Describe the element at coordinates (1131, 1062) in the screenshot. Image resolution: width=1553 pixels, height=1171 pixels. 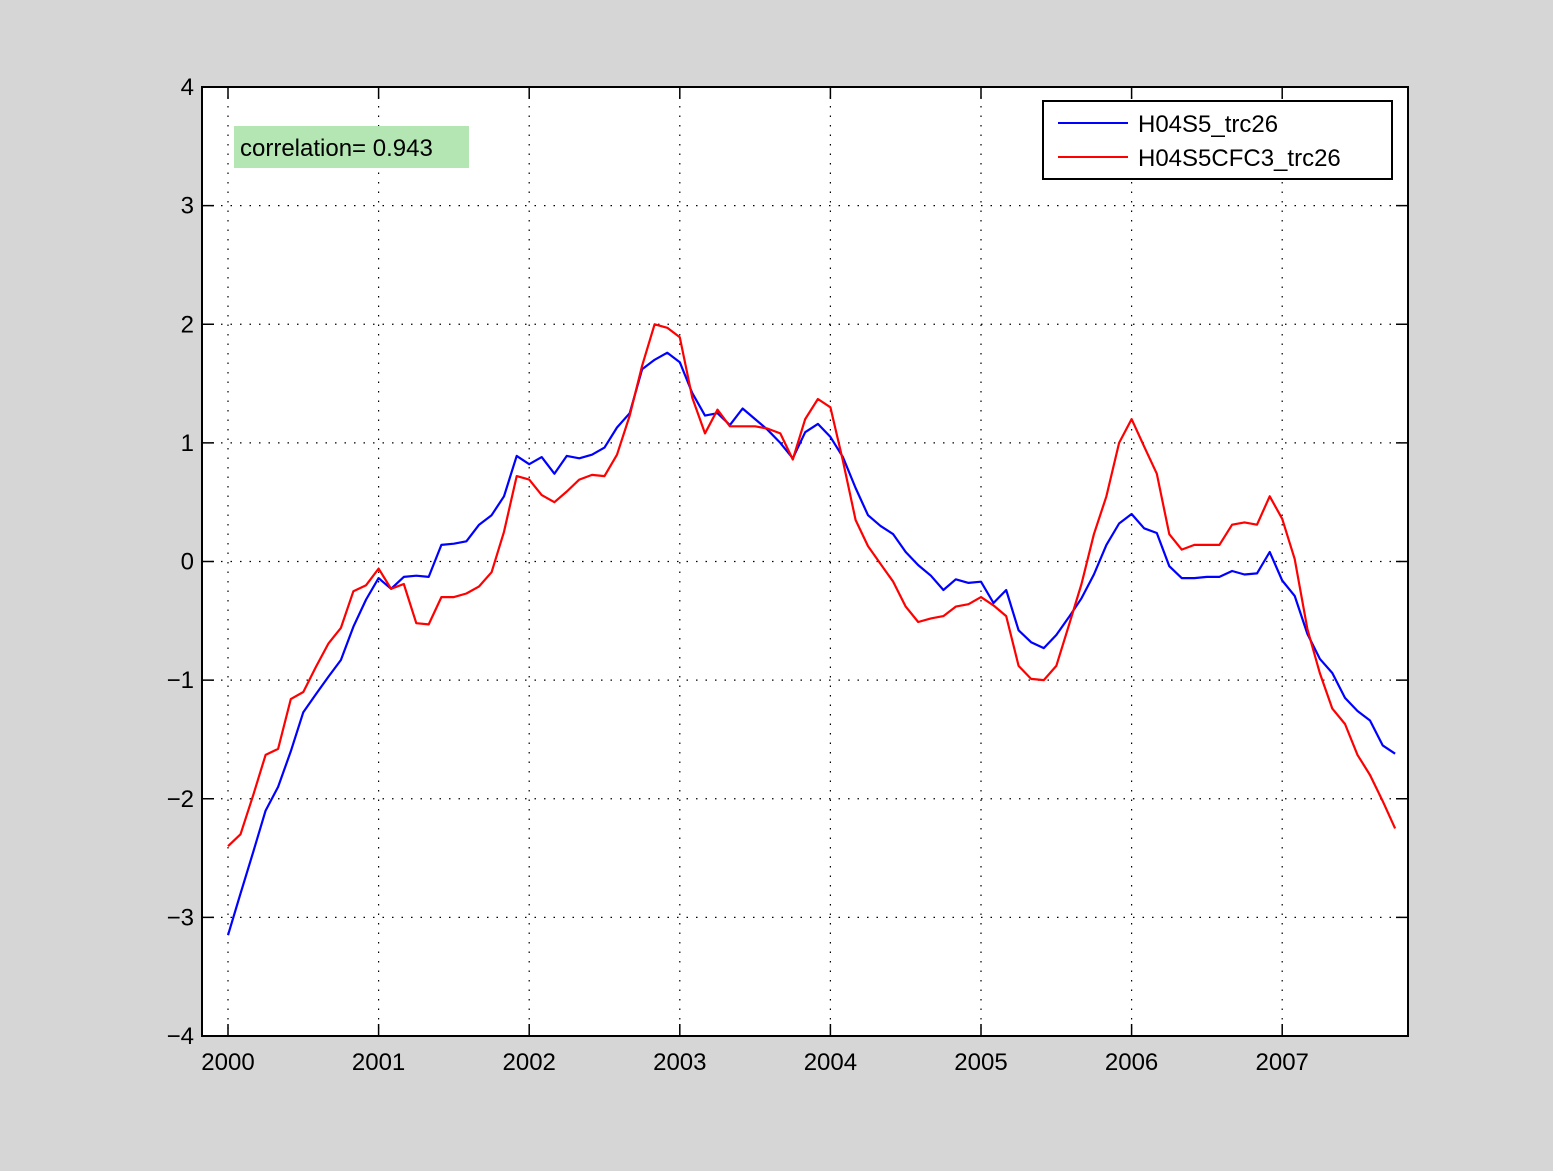
I see `x-tick-label: 2006` at that location.